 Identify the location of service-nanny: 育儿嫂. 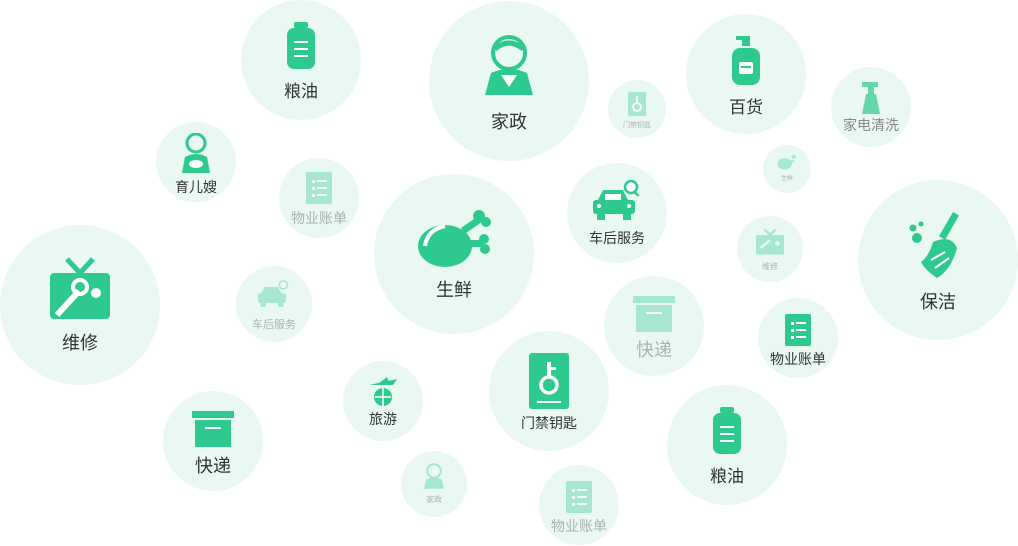
(196, 162).